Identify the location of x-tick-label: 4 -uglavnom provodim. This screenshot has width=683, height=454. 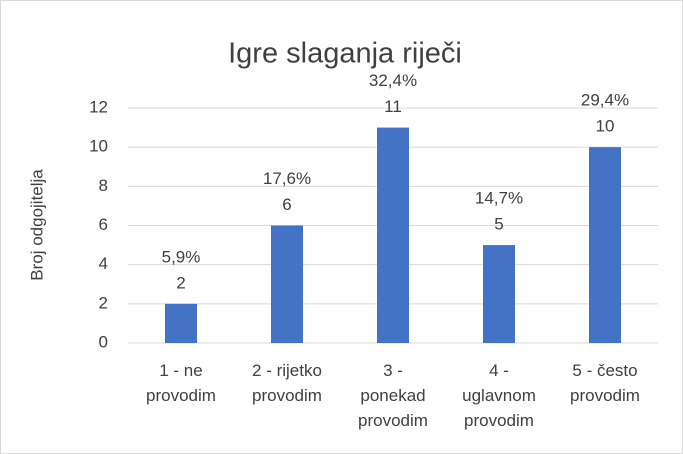
(499, 395).